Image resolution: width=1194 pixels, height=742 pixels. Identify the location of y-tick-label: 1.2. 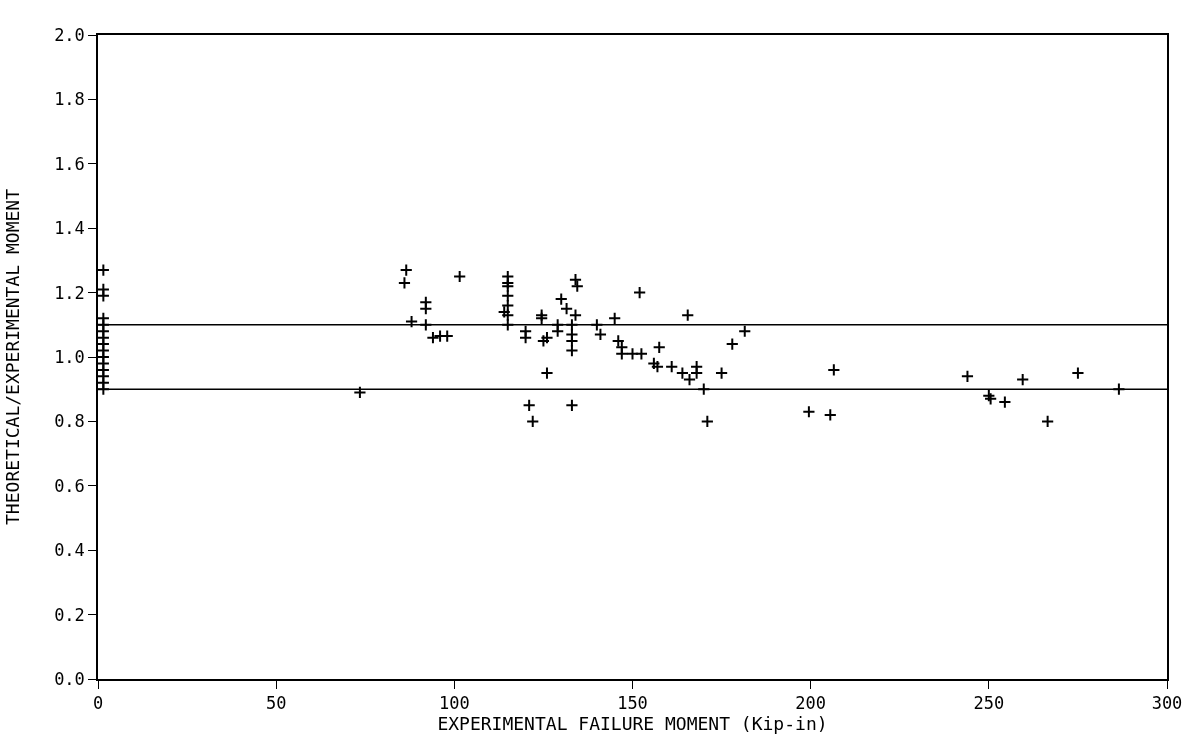
(69, 292).